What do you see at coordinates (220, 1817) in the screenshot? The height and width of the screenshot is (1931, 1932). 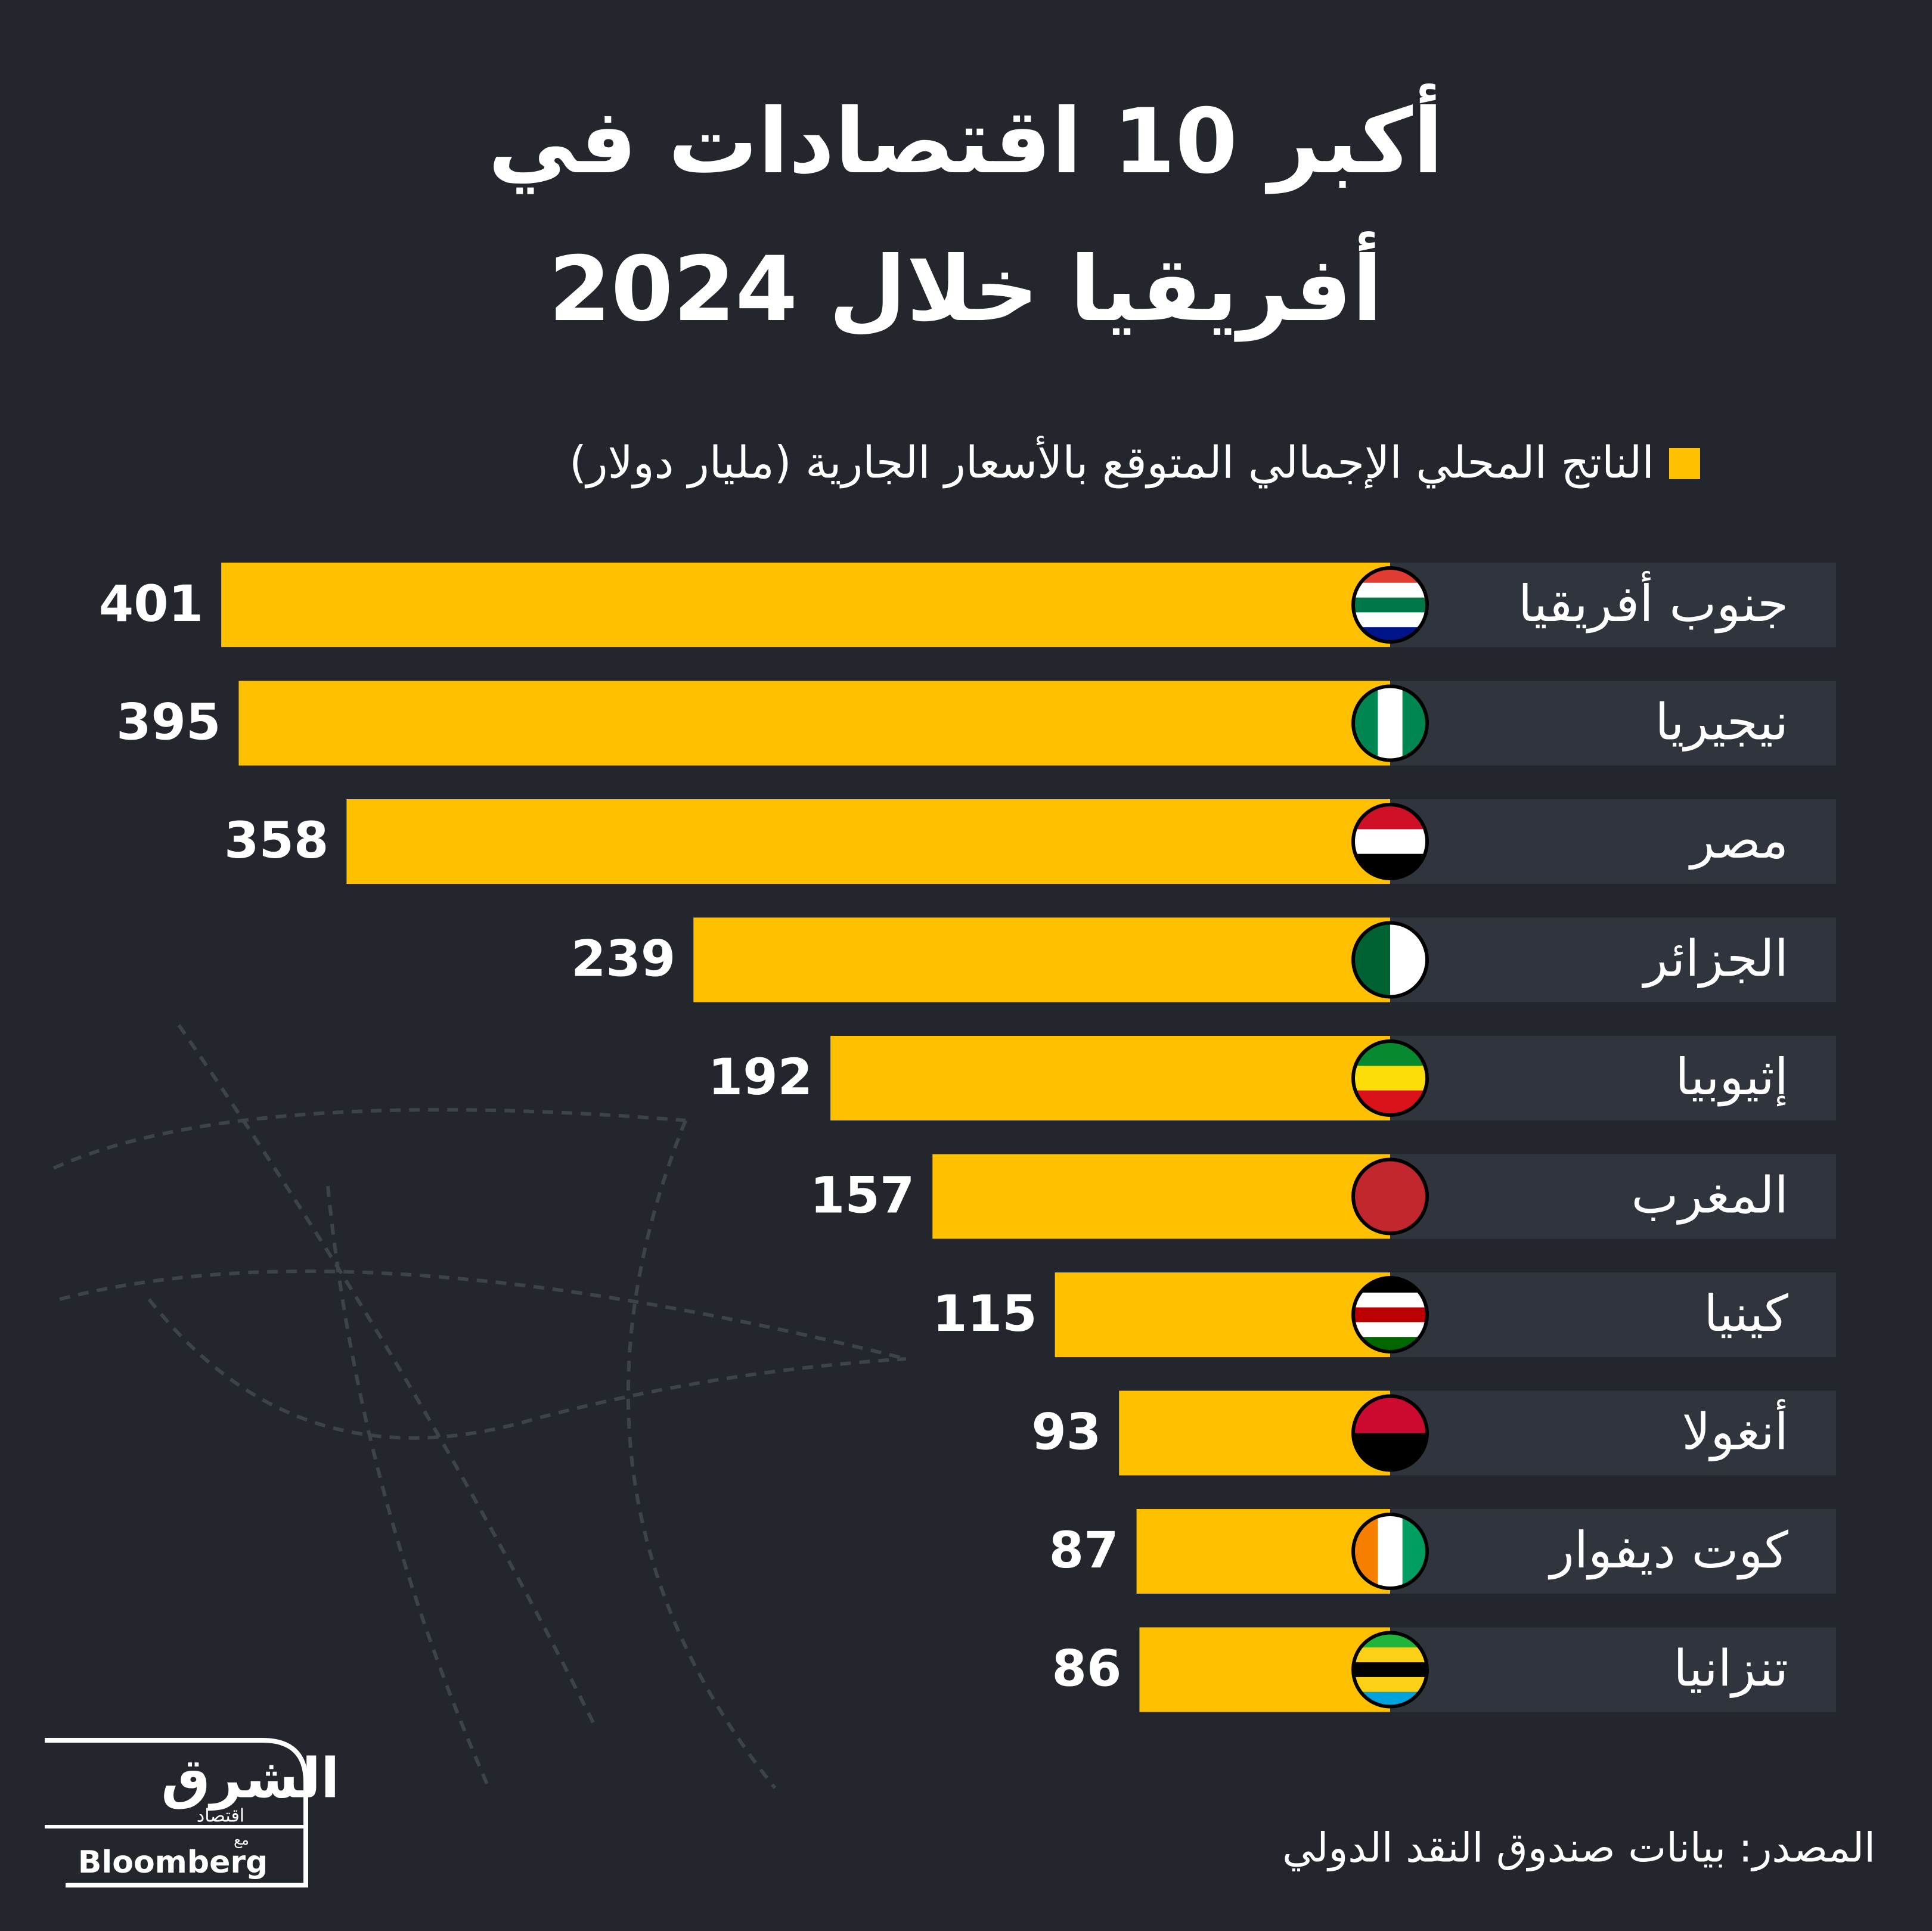 I see `logo-section: اقتصاد` at bounding box center [220, 1817].